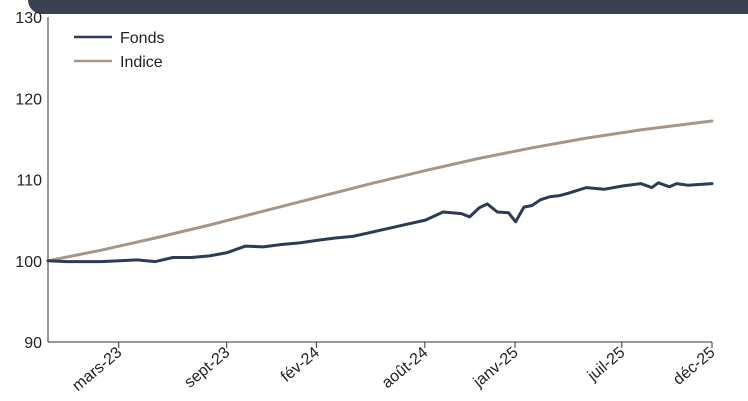 This screenshot has height=401, width=748. Describe the element at coordinates (694, 366) in the screenshot. I see `x-tick-label: déc-25` at that location.